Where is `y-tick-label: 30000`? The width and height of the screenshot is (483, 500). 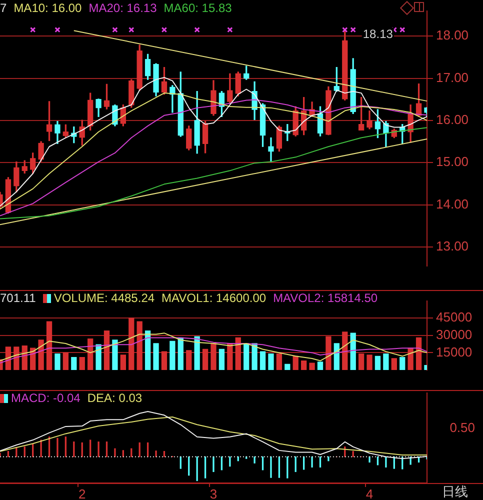 y-tick-label: 30000 is located at coordinates (454, 334).